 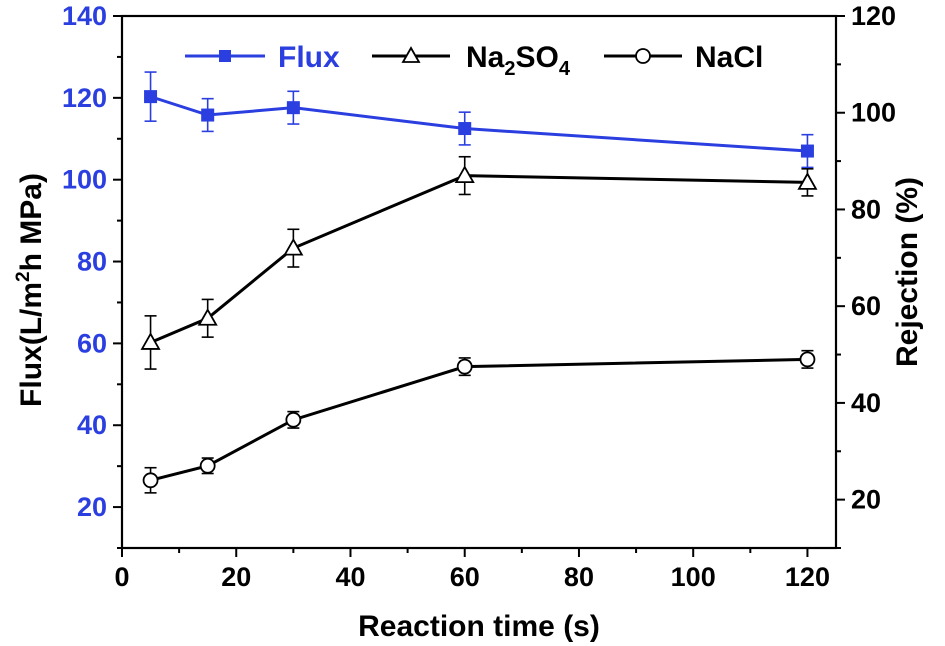 I want to click on legend-label-na2so4-part2: SO, so click(x=536, y=57).